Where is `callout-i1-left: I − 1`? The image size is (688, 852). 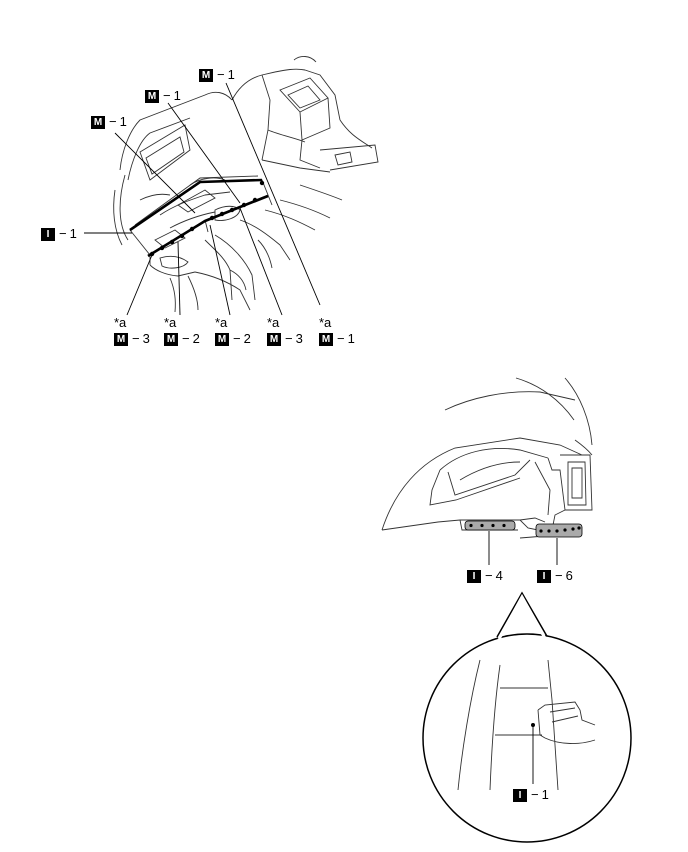 callout-i1-left: I − 1 is located at coordinates (59, 234).